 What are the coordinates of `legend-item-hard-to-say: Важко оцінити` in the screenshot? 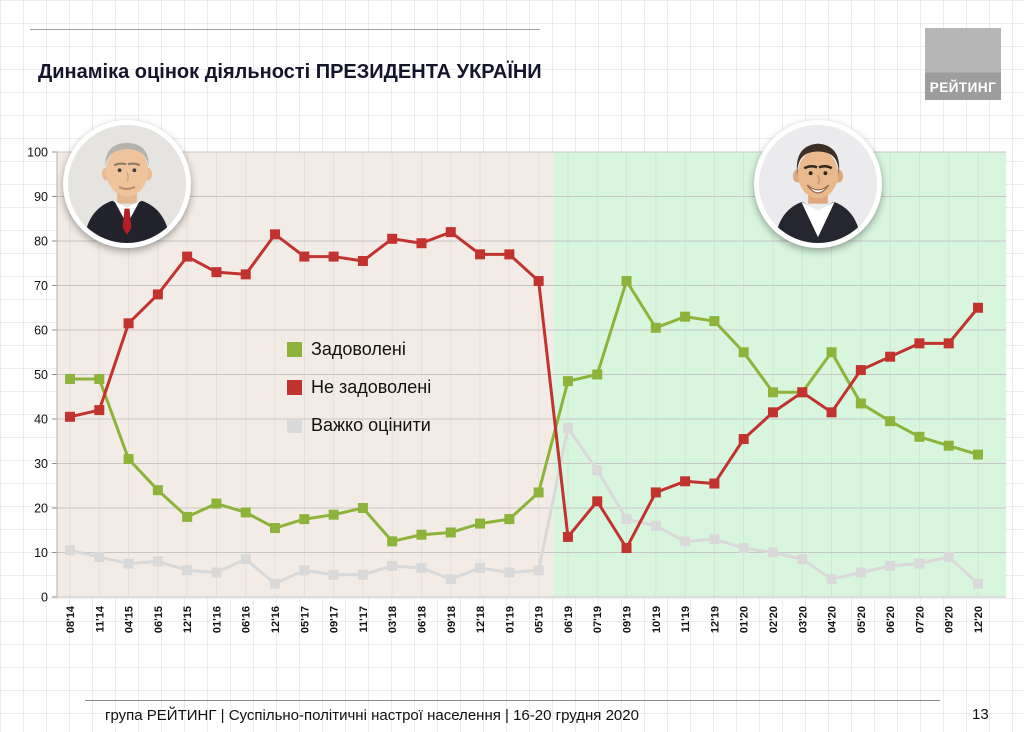 It's located at (359, 425).